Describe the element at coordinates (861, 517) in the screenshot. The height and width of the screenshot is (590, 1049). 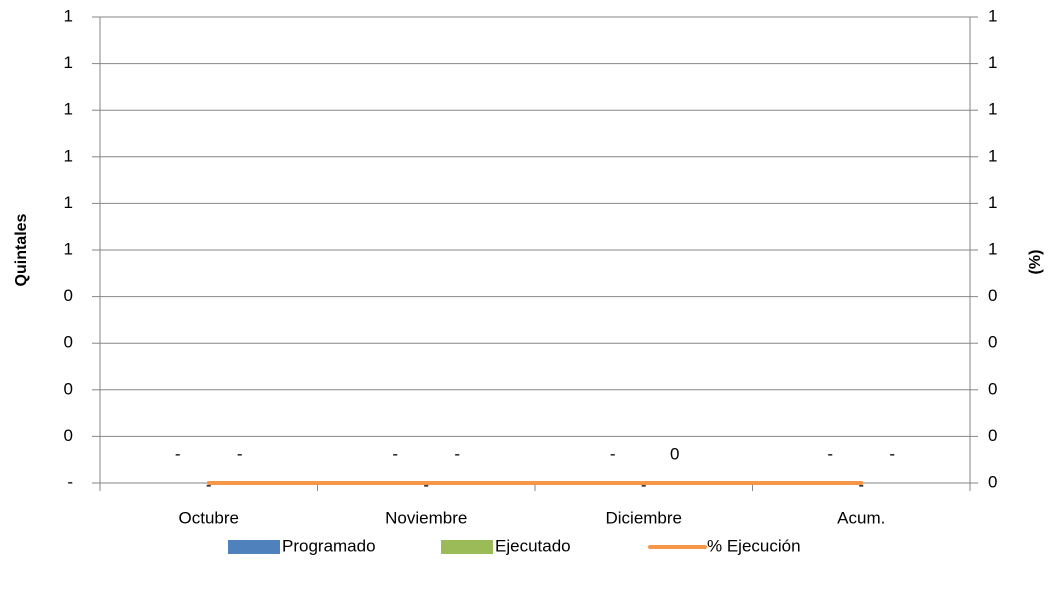
I see `x-tick-label: Acum.` at that location.